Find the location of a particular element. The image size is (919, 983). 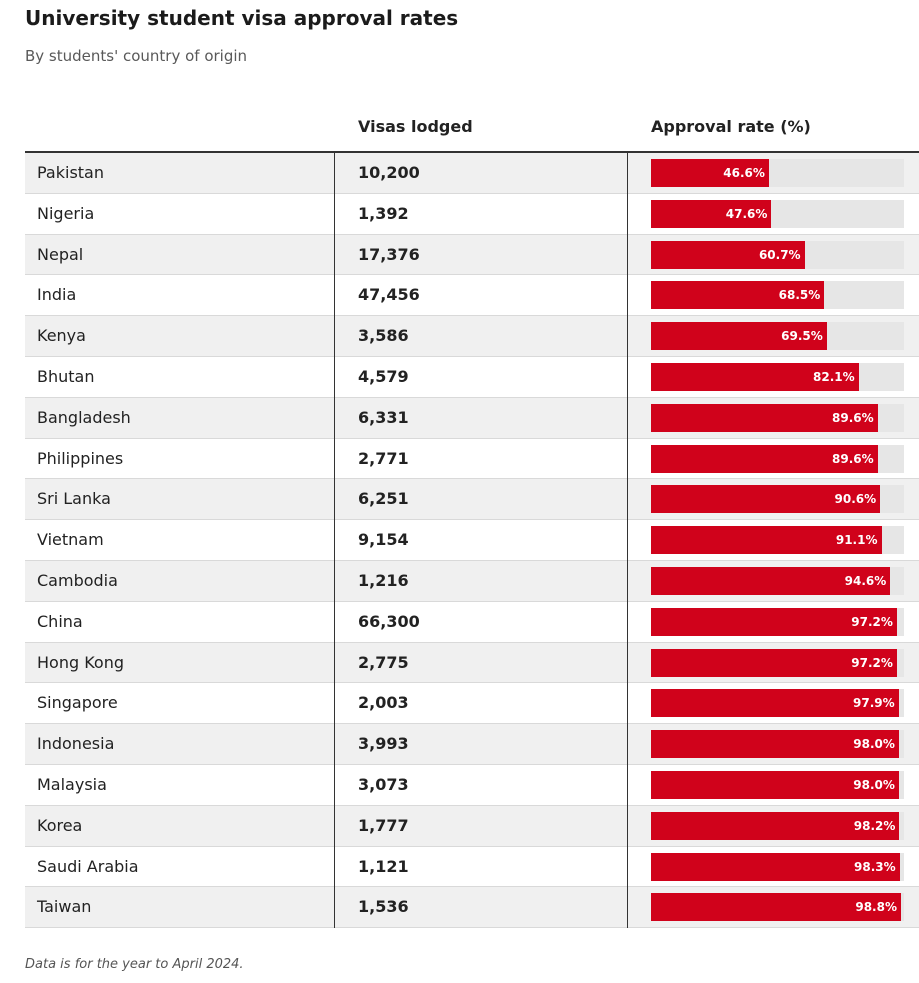

table-row: Taiwan 1,536 98.8% is located at coordinates (472, 908).